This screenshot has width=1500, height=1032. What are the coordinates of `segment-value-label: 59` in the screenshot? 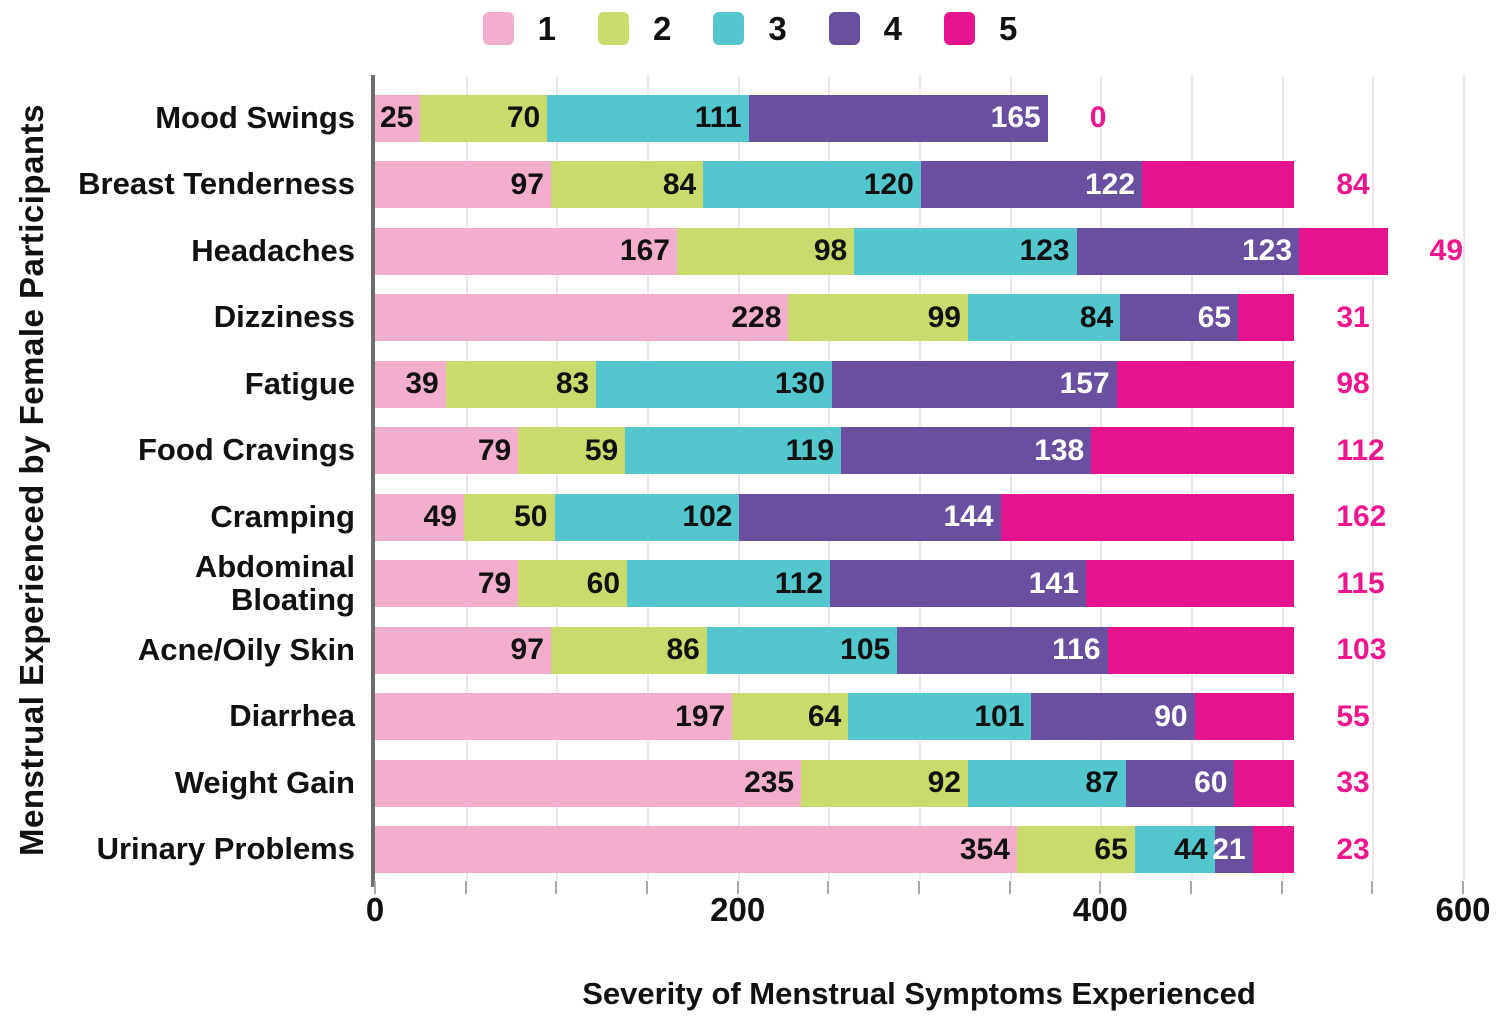 It's located at (601, 450).